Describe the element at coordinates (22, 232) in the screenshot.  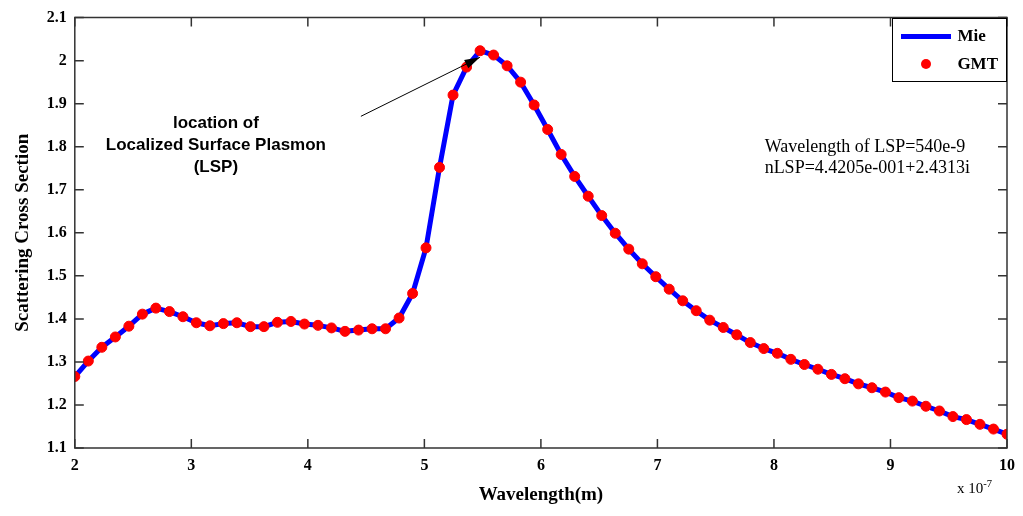
I see `y-axis-title: Scattering Cross Section` at that location.